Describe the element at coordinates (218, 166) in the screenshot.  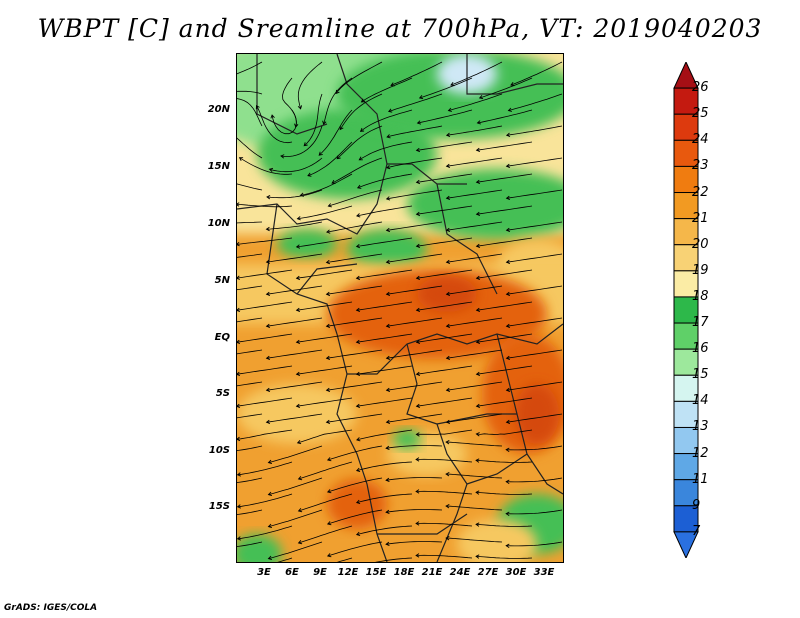
I see `lat-label: 15N` at that location.